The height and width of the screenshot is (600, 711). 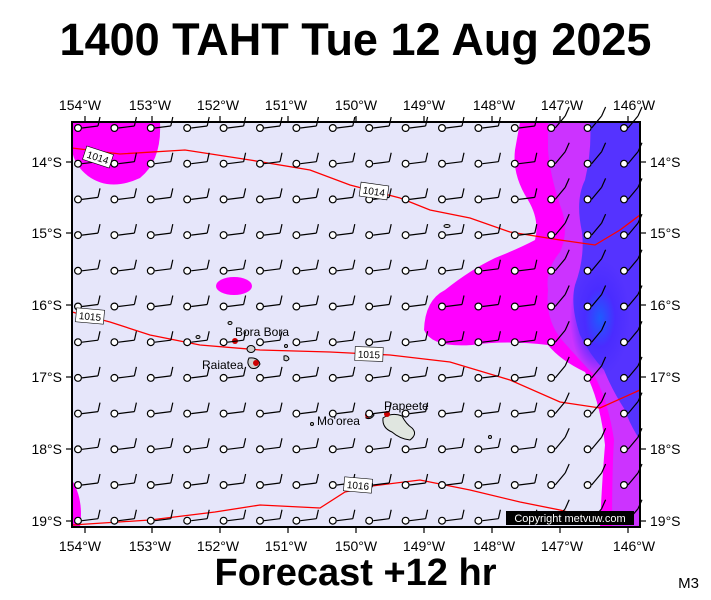 What do you see at coordinates (46, 305) in the screenshot?
I see `lat-label: 16°S` at bounding box center [46, 305].